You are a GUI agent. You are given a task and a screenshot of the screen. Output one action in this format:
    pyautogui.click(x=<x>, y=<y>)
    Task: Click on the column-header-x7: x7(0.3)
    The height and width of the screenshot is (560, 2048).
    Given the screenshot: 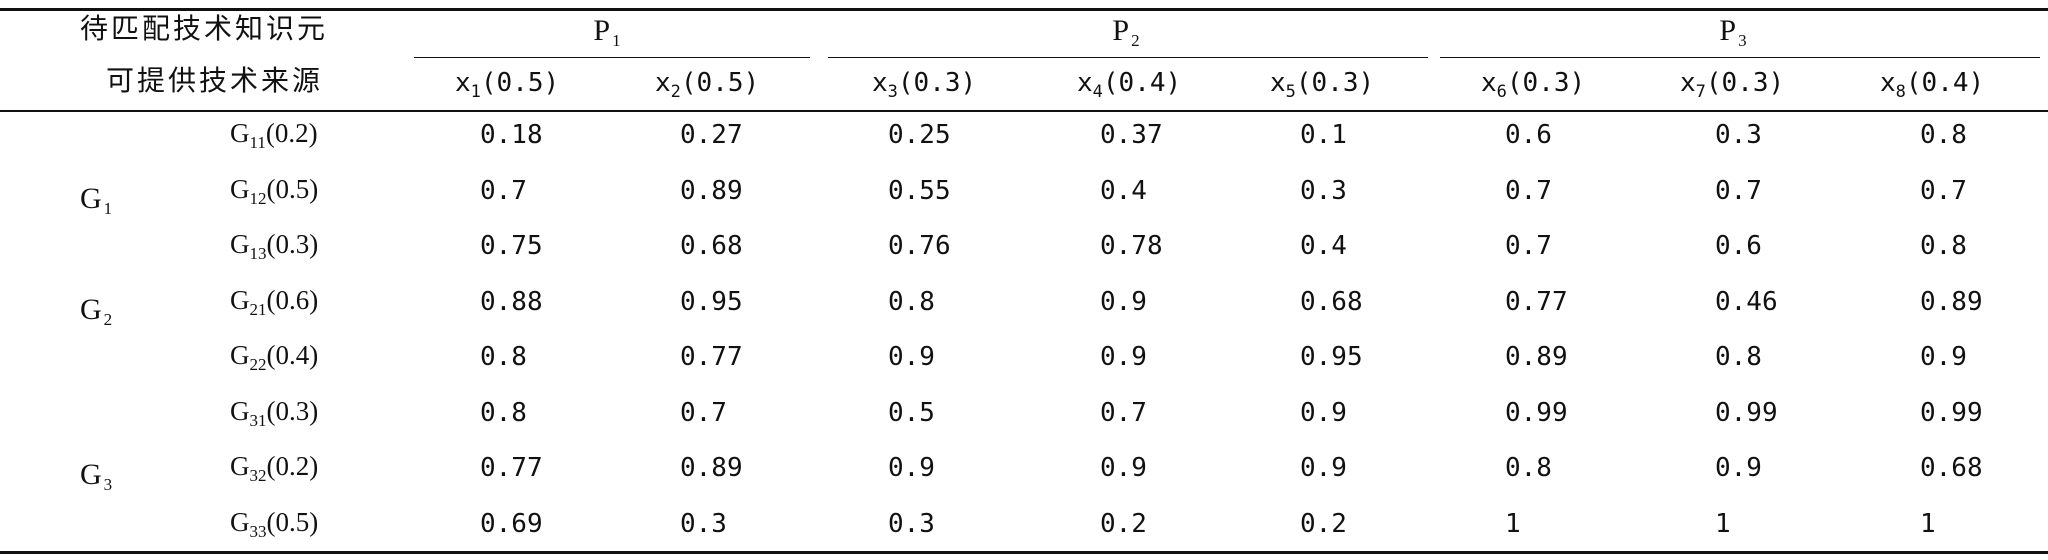 What is the action you would take?
    pyautogui.click(x=1732, y=85)
    